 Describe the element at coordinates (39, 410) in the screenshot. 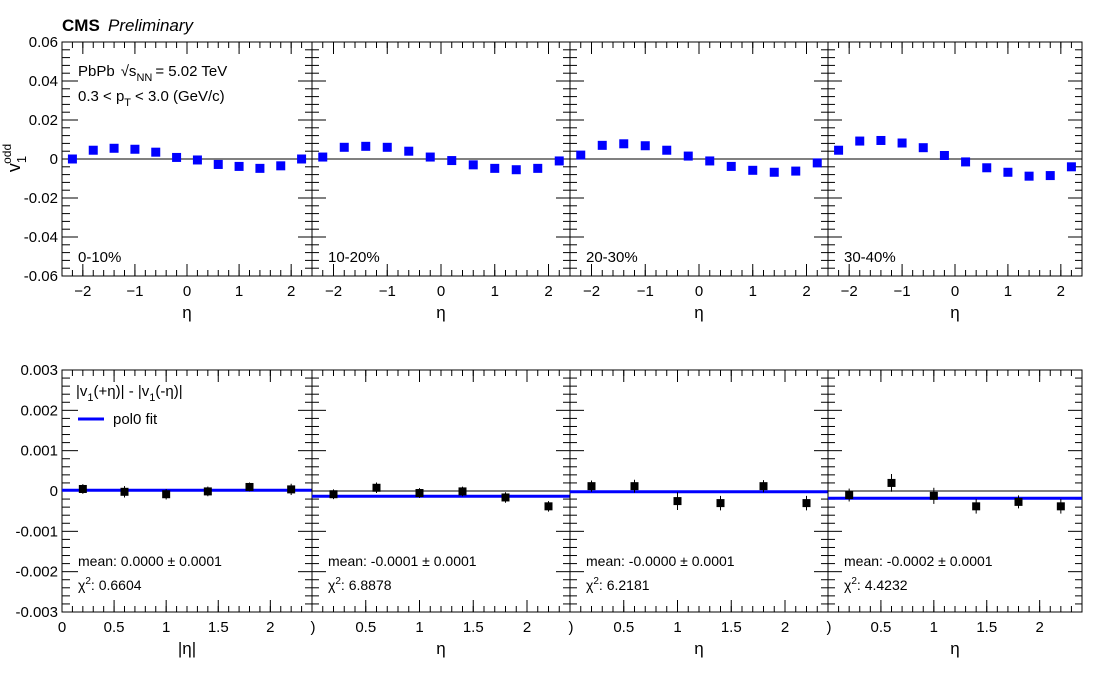

I see `y-tick-label: 0.002` at that location.